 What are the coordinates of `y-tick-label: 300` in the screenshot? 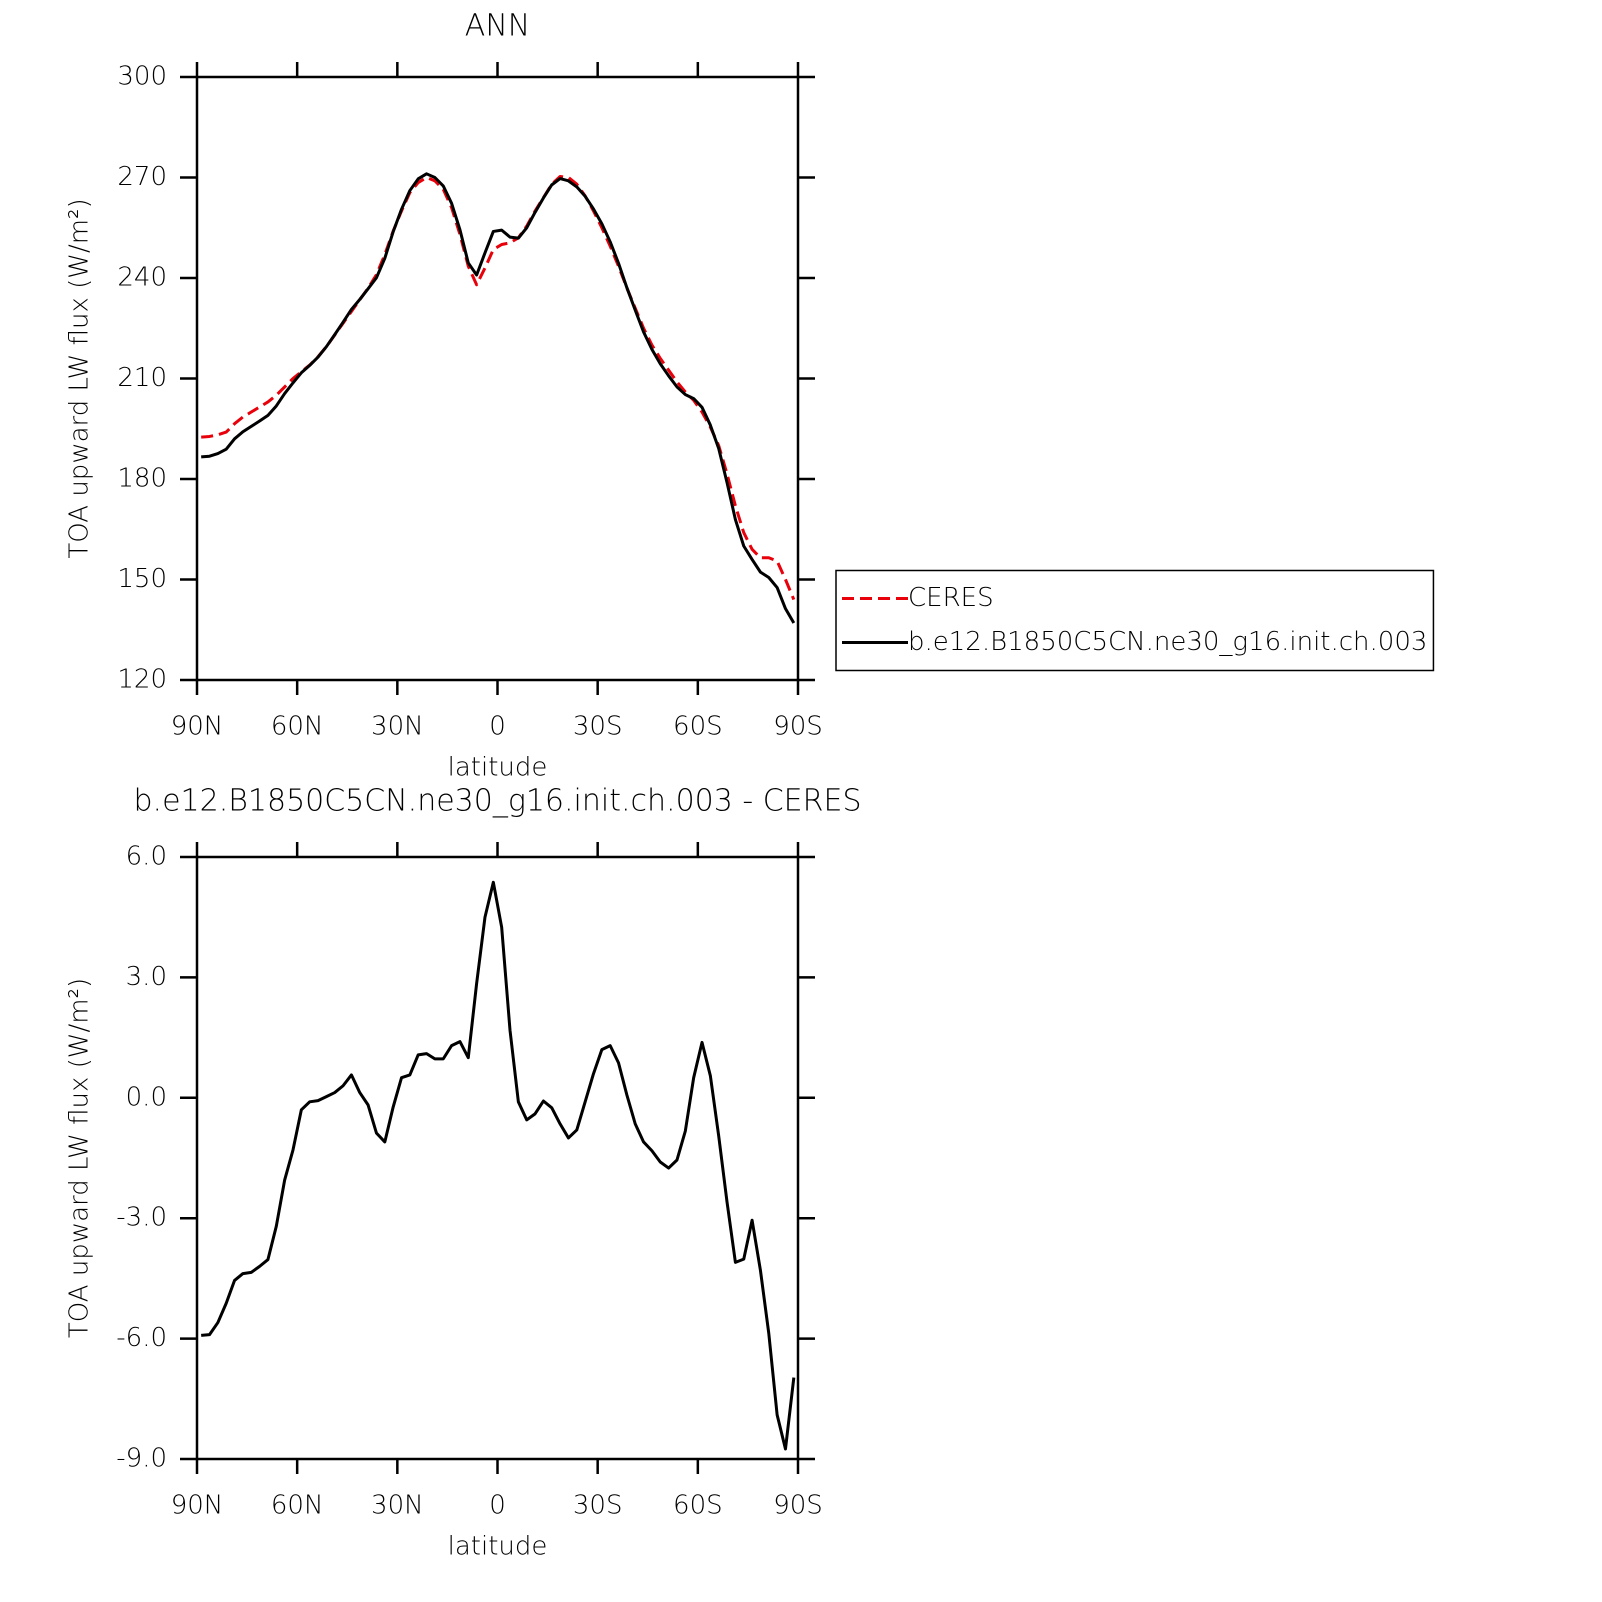 It's located at (142, 77).